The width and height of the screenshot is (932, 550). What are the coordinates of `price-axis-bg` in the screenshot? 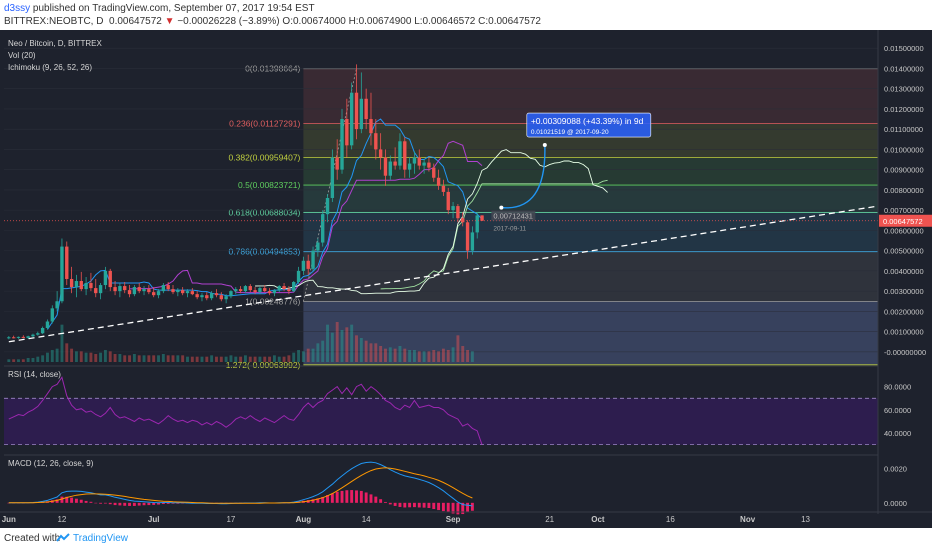 It's located at (905, 272).